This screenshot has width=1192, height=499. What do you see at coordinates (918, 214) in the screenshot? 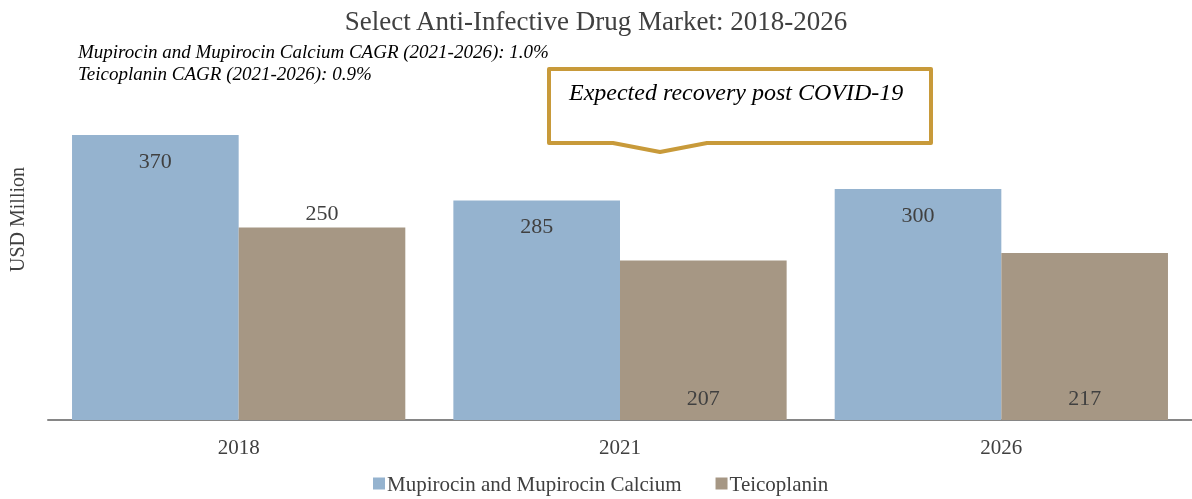
I see `data-label: 300` at bounding box center [918, 214].